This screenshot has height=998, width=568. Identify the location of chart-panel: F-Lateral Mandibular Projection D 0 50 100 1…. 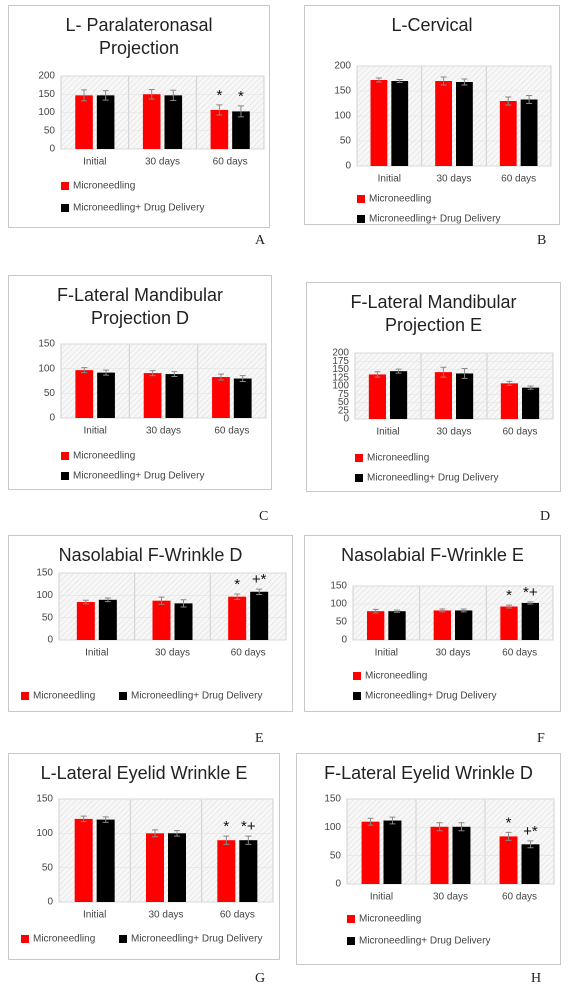
(140, 382).